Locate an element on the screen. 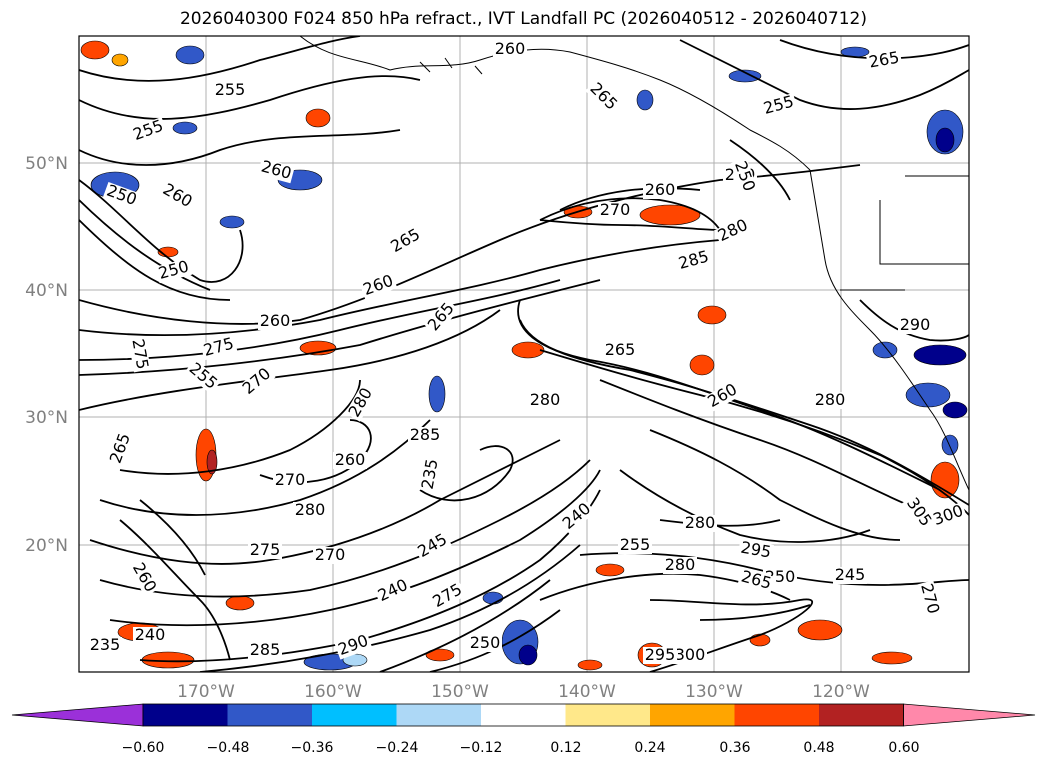  lon-label: 120°W is located at coordinates (841, 692).